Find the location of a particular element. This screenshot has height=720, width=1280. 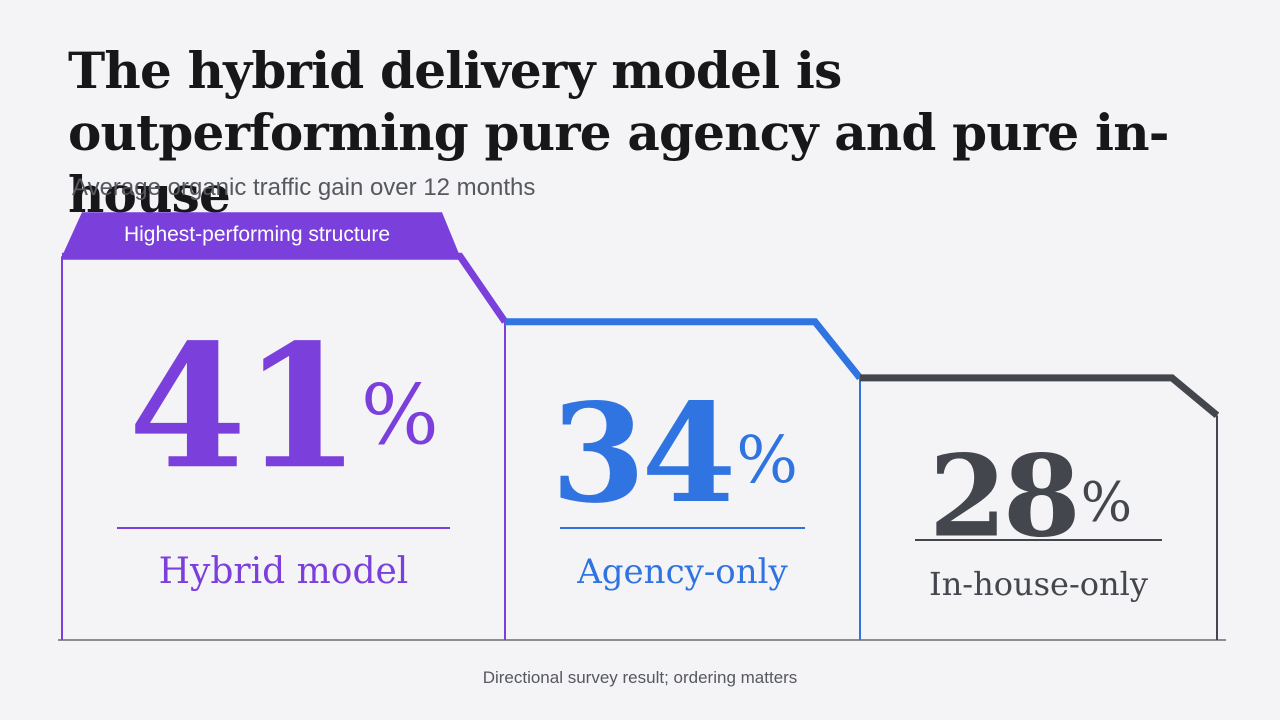

bar-value-hybrid-model: 41% is located at coordinates (283, 407).